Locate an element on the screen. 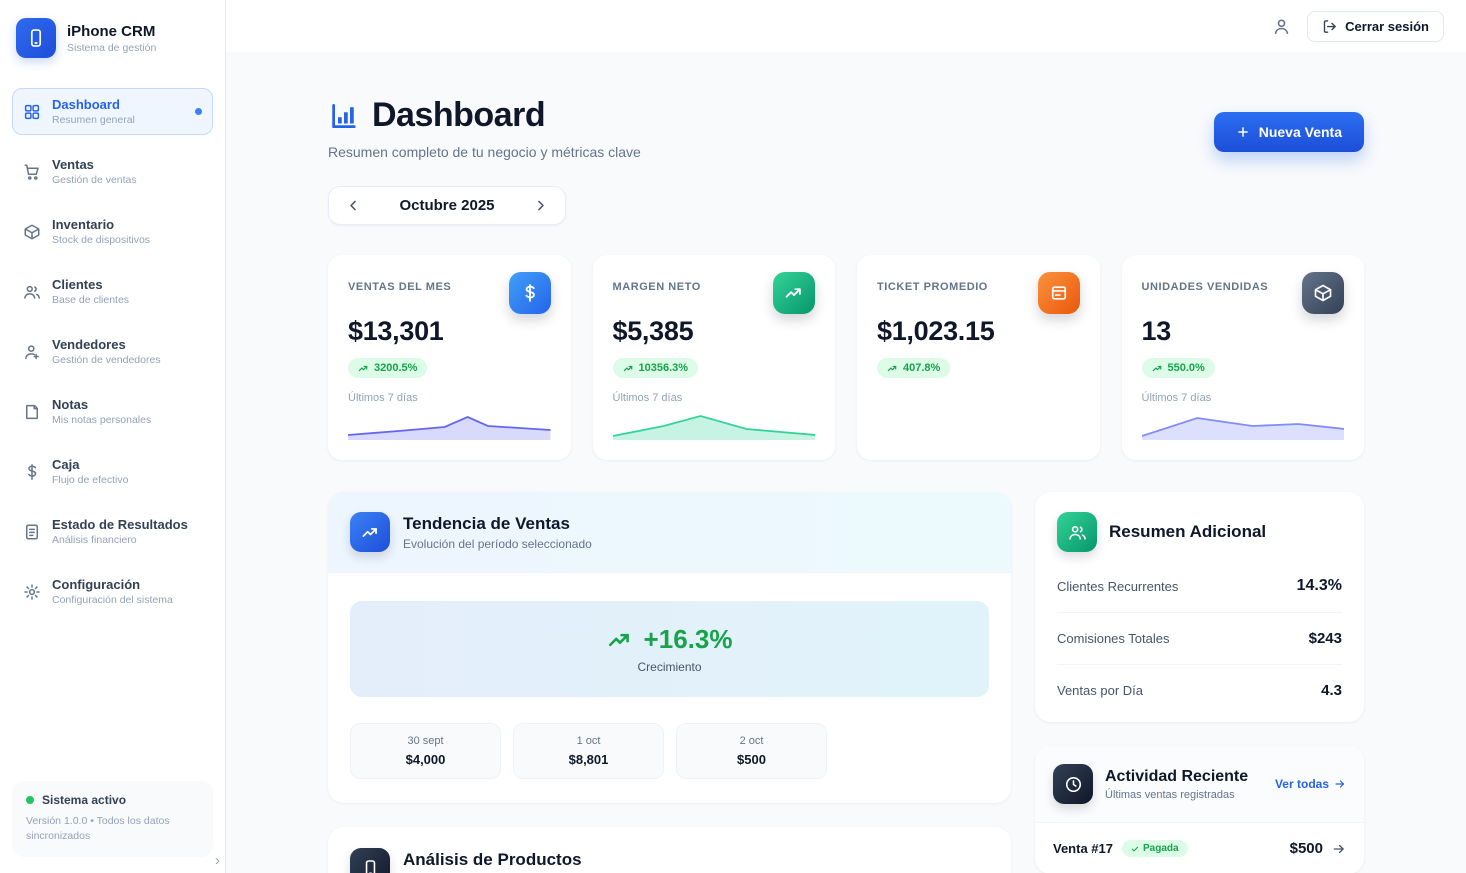  sidebar-item-sublabel: Stock de dispositivos is located at coordinates (101, 240).